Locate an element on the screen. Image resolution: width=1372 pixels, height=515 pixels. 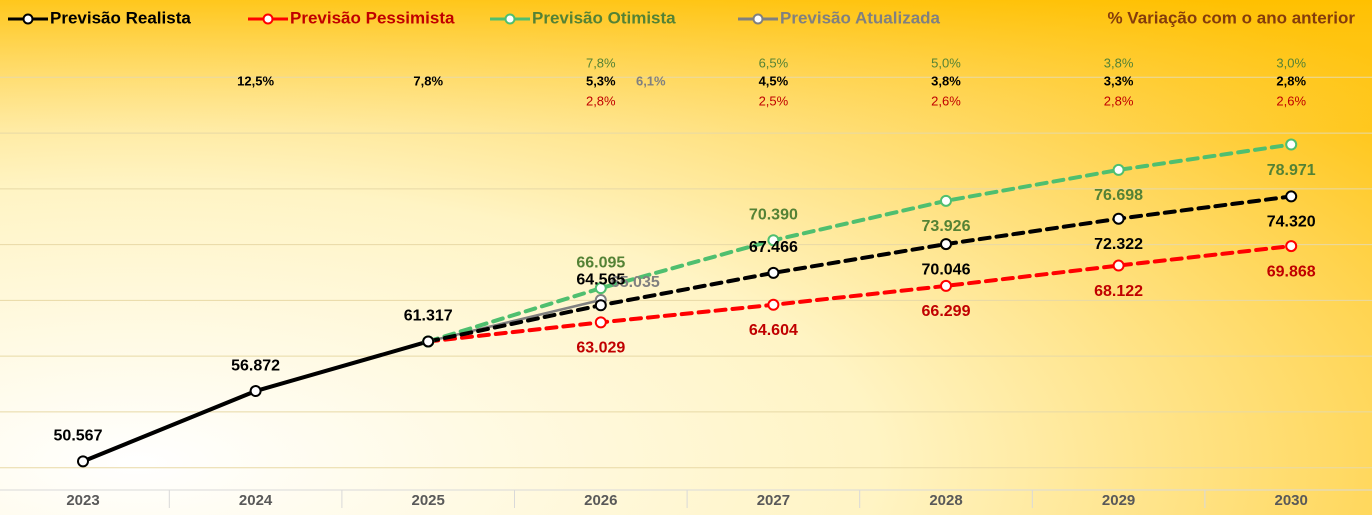
x-tick-label: 2028 is located at coordinates (945, 500).